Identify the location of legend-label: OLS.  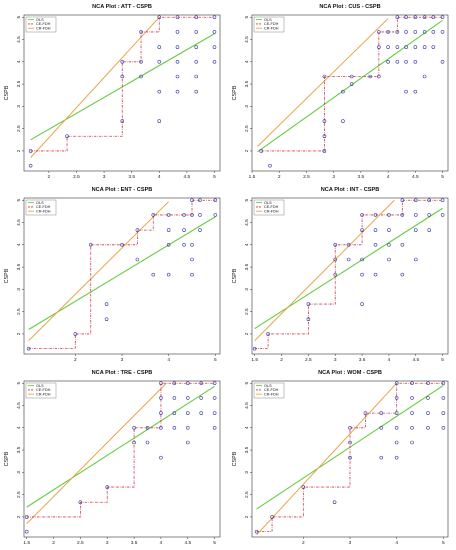
(40, 20).